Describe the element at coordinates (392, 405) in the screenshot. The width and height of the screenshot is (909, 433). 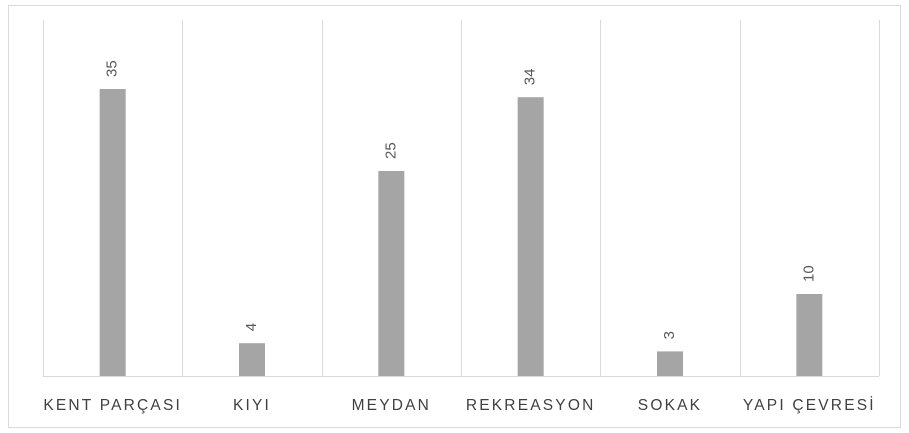
I see `x-tick-label: MEYDAN` at that location.